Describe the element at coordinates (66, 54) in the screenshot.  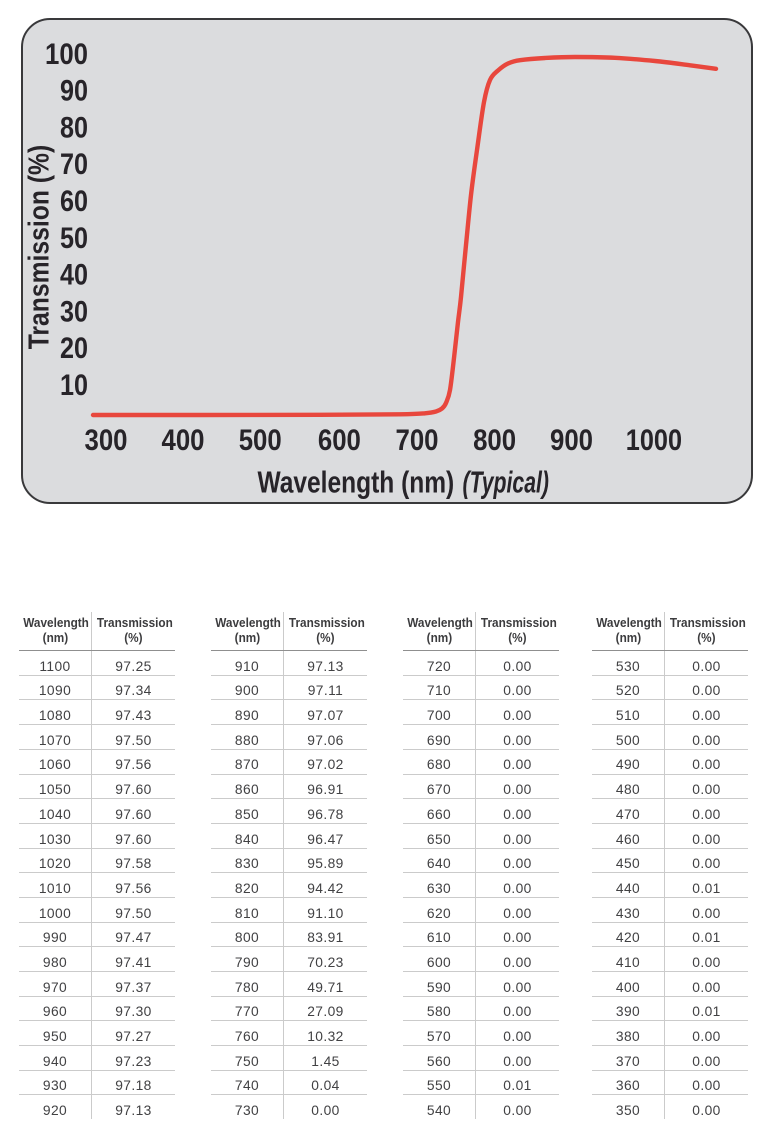
I see `svg-text: 100` at that location.